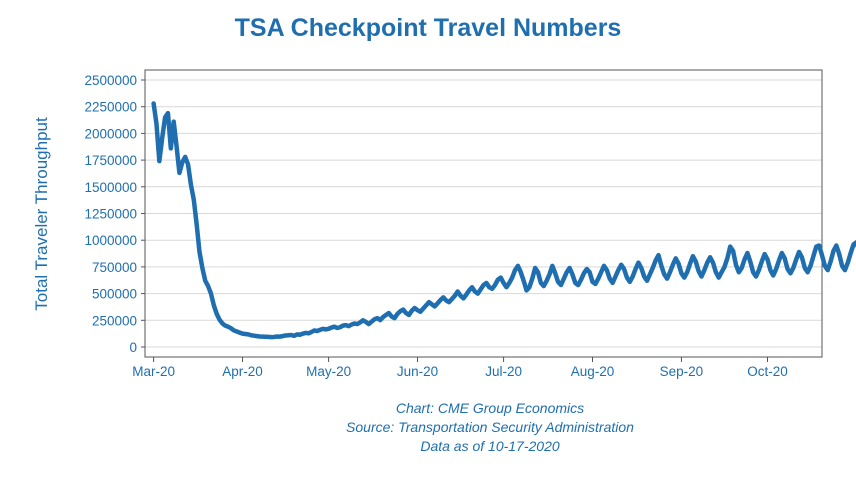 This screenshot has height=478, width=856. Describe the element at coordinates (767, 371) in the screenshot. I see `x-tick-label: Oct-20` at that location.